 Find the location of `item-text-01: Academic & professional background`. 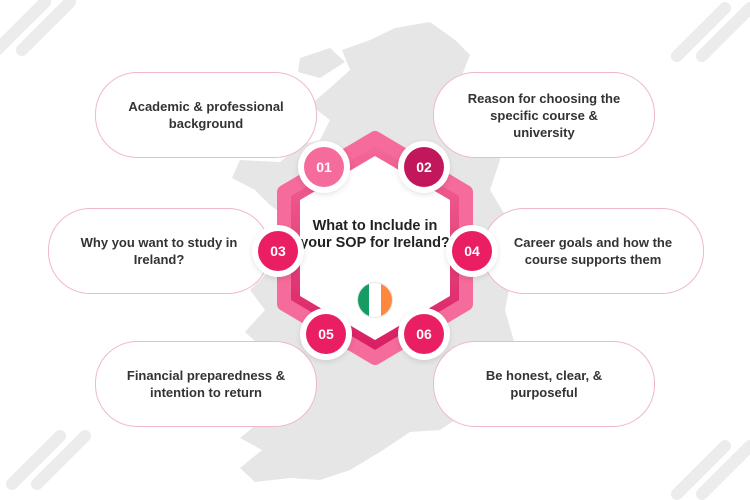

item-text-01: Academic & professional background is located at coordinates (206, 115).